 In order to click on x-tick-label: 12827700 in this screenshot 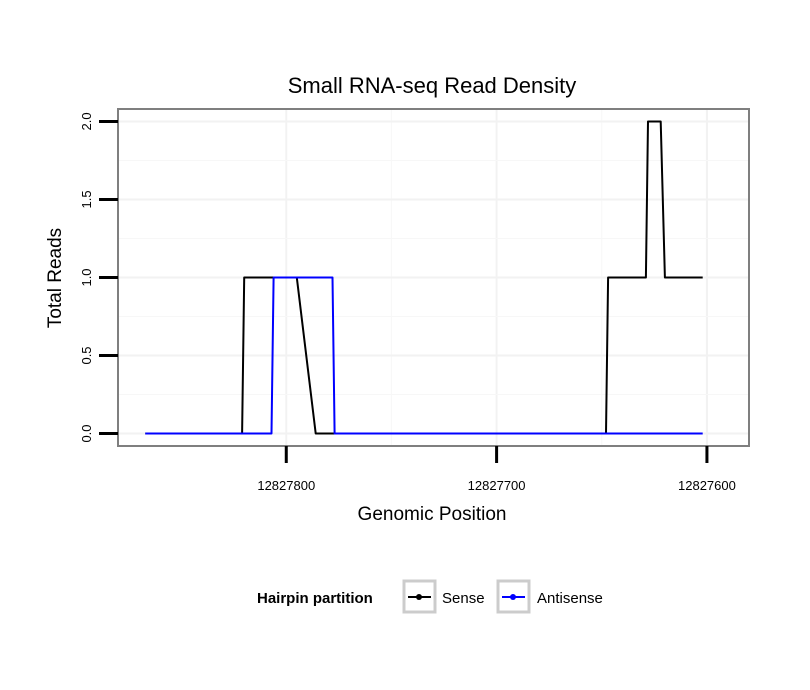, I will do `click(497, 485)`.